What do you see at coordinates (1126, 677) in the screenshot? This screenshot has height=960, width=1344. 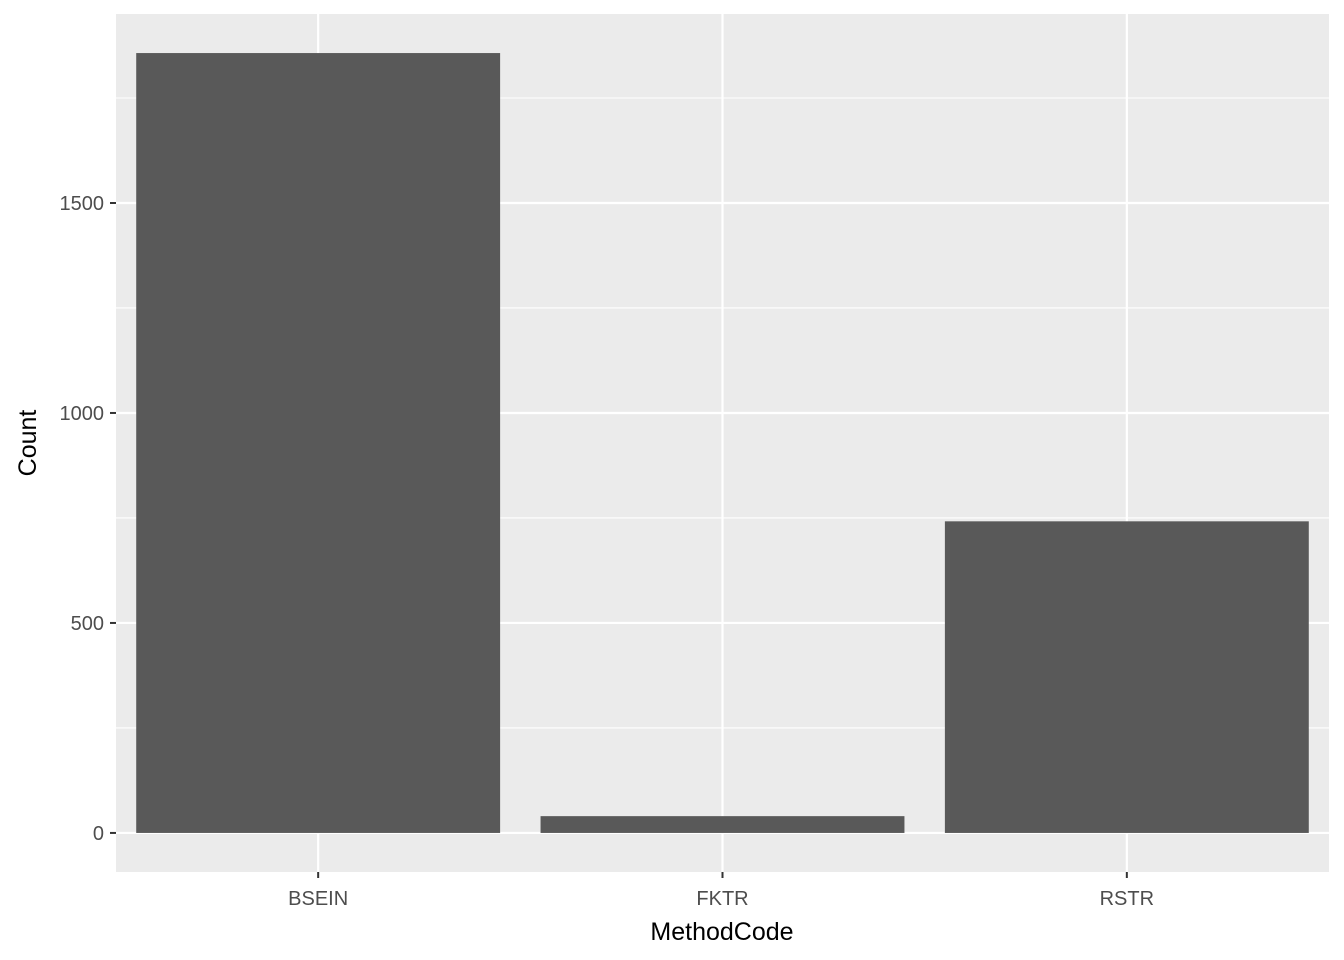 I see `bar-rstr` at bounding box center [1126, 677].